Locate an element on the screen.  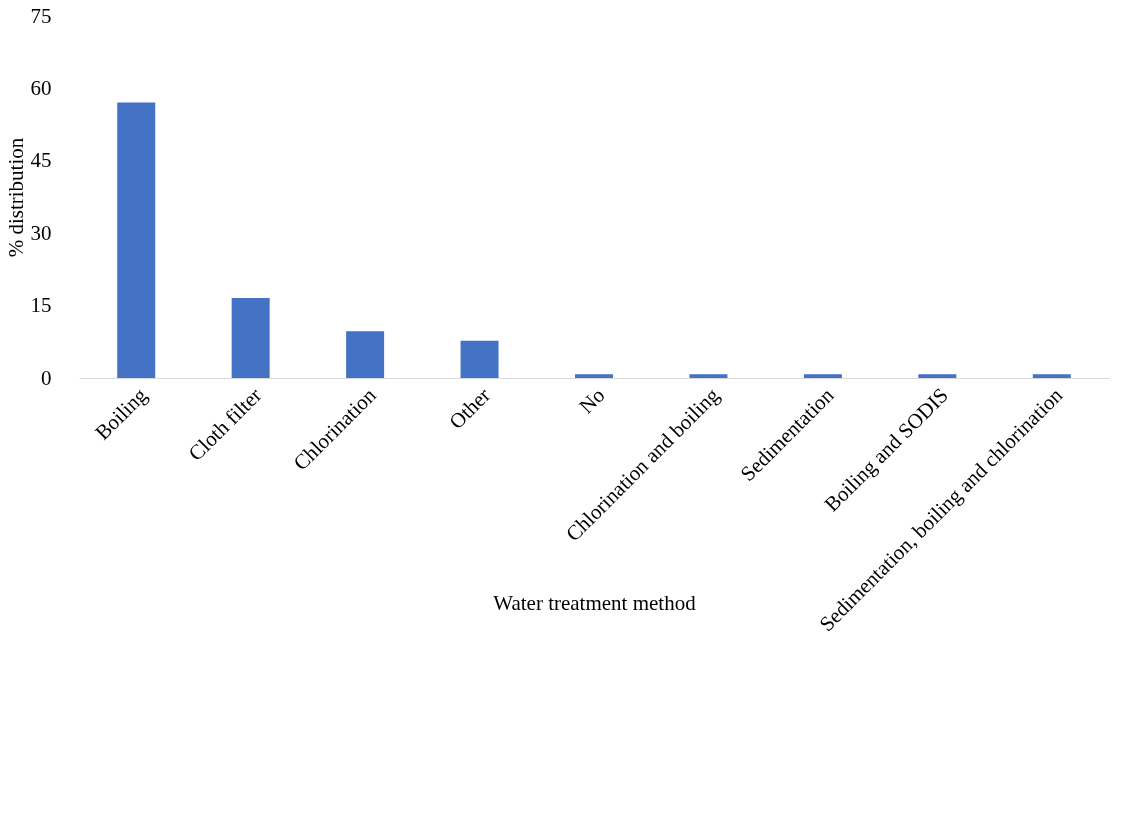
y-tick-label: 0 is located at coordinates (46, 377).